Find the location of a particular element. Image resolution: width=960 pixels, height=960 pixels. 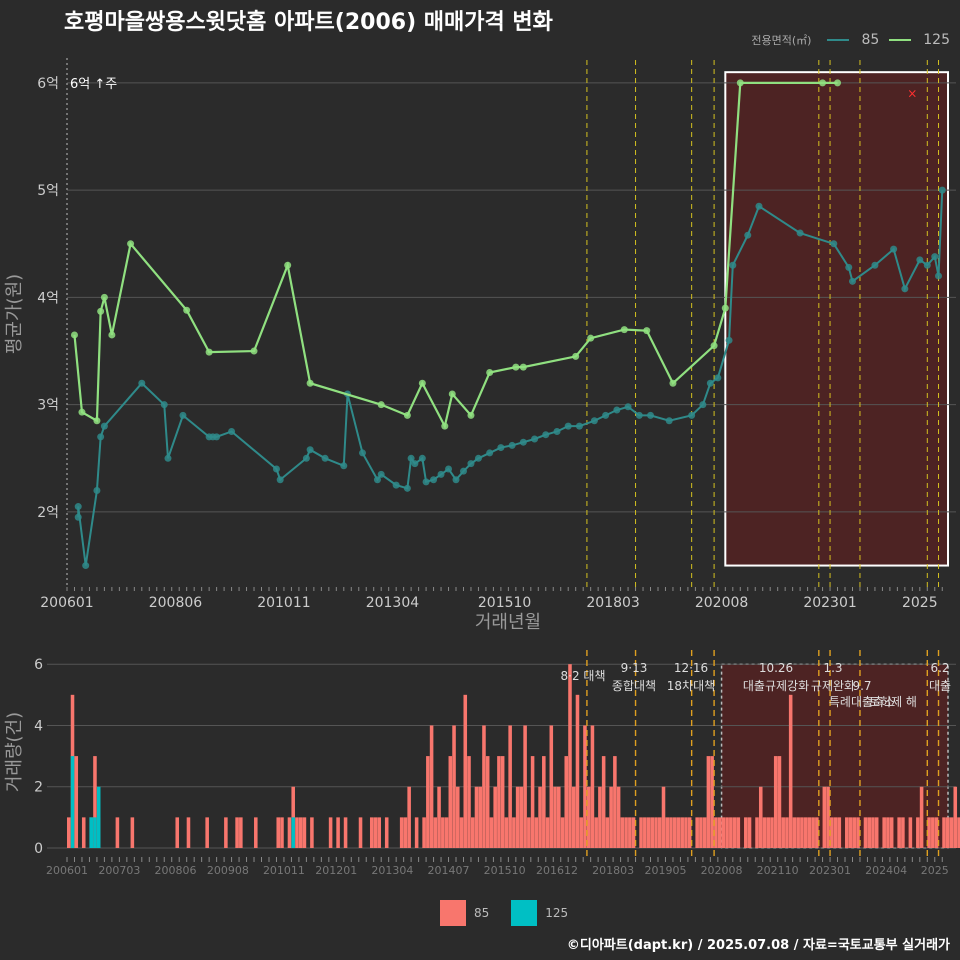

volume-x-tick: 200703 is located at coordinates (119, 870).